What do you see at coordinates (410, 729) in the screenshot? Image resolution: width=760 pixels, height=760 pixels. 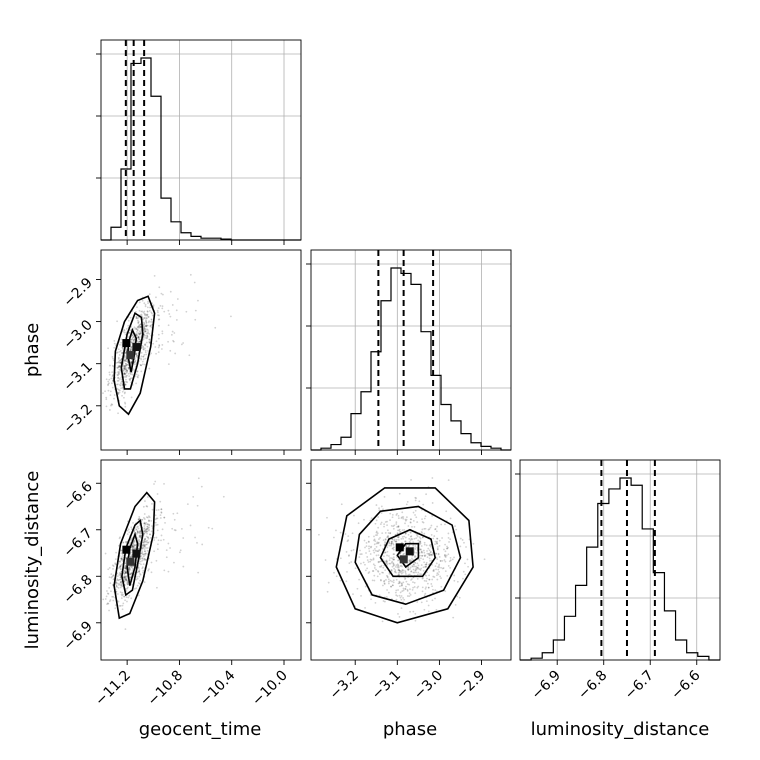 I see `xlabel-phase: phase` at bounding box center [410, 729].